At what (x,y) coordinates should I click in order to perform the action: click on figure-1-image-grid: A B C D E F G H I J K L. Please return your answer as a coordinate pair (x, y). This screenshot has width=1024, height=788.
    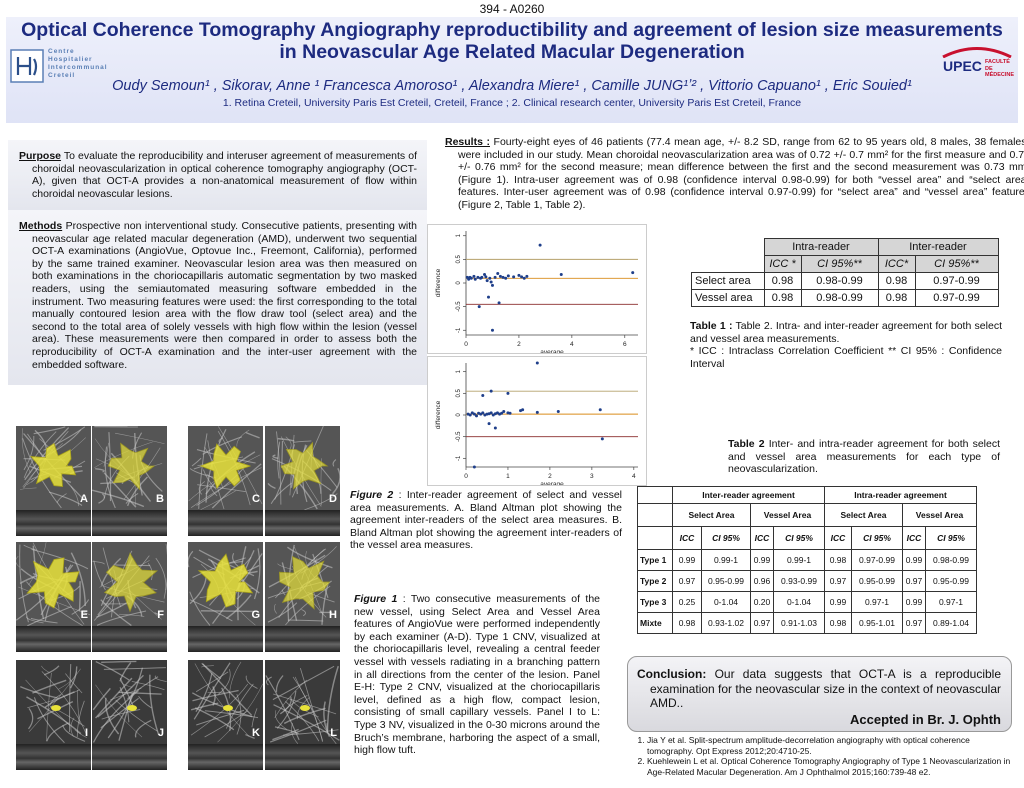
    Looking at the image, I should click on (181, 603).